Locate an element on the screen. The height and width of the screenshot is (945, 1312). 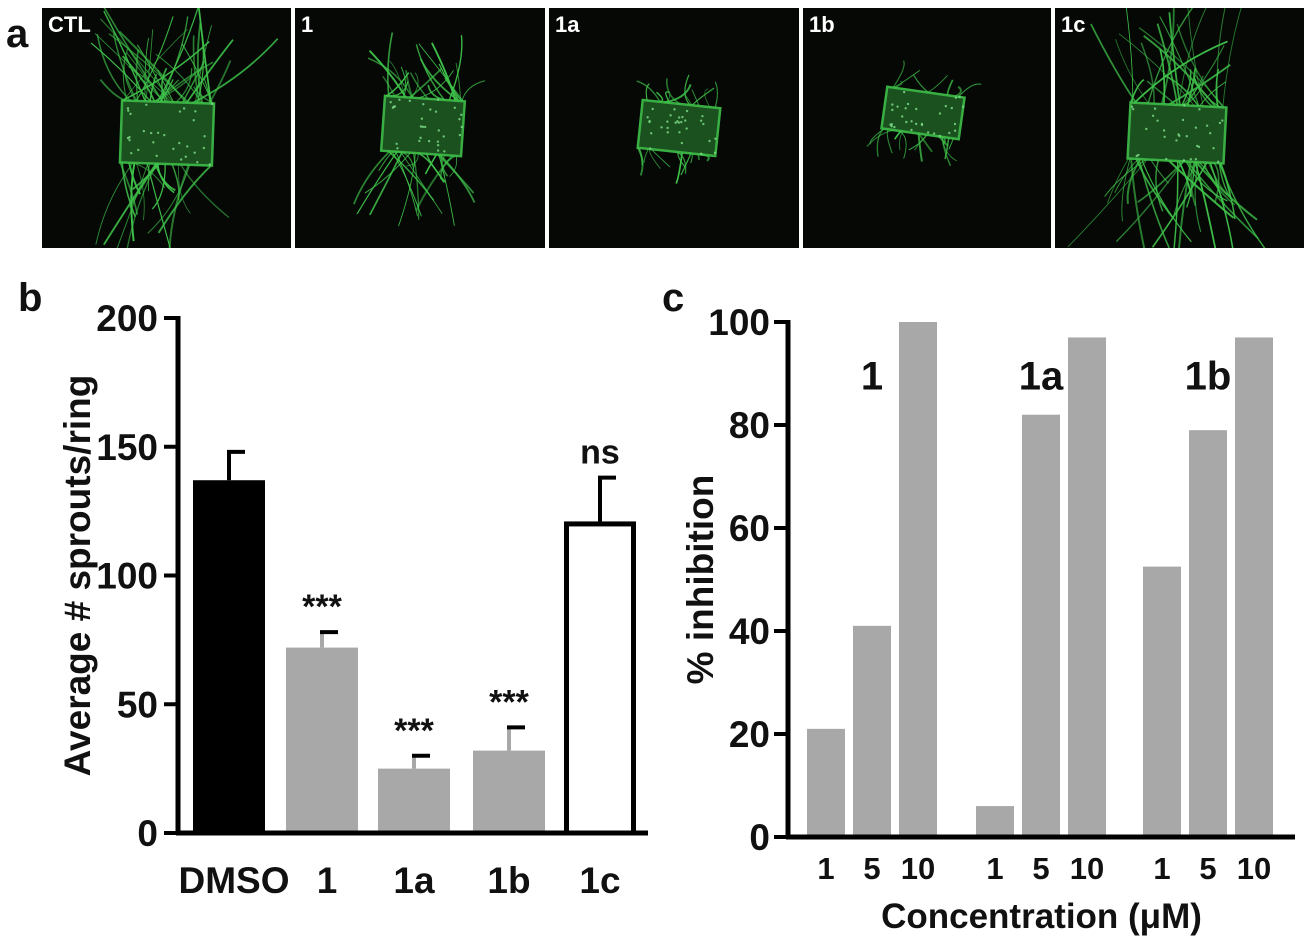
panel-c-letter: c is located at coordinates (673, 298).